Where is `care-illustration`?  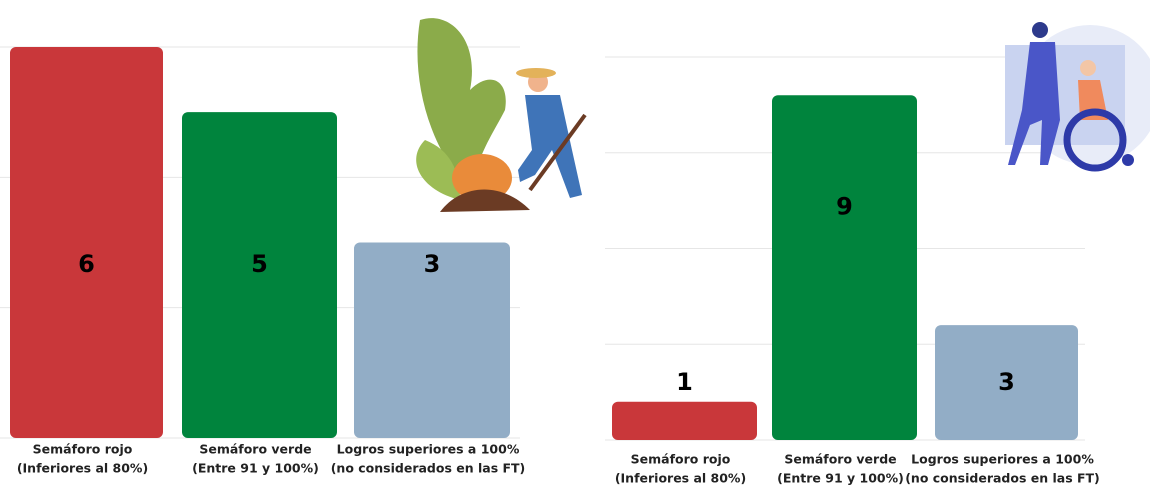
care-illustration is located at coordinates (1077, 97).